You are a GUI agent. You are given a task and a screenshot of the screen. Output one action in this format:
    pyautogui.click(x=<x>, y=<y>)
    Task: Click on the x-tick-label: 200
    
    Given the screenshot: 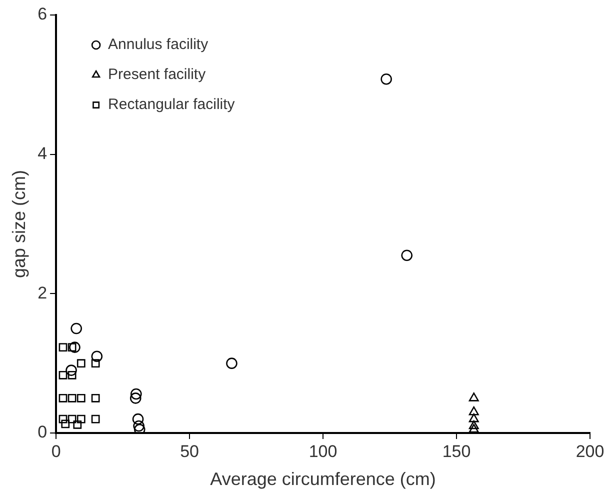 What is the action you would take?
    pyautogui.click(x=590, y=451)
    